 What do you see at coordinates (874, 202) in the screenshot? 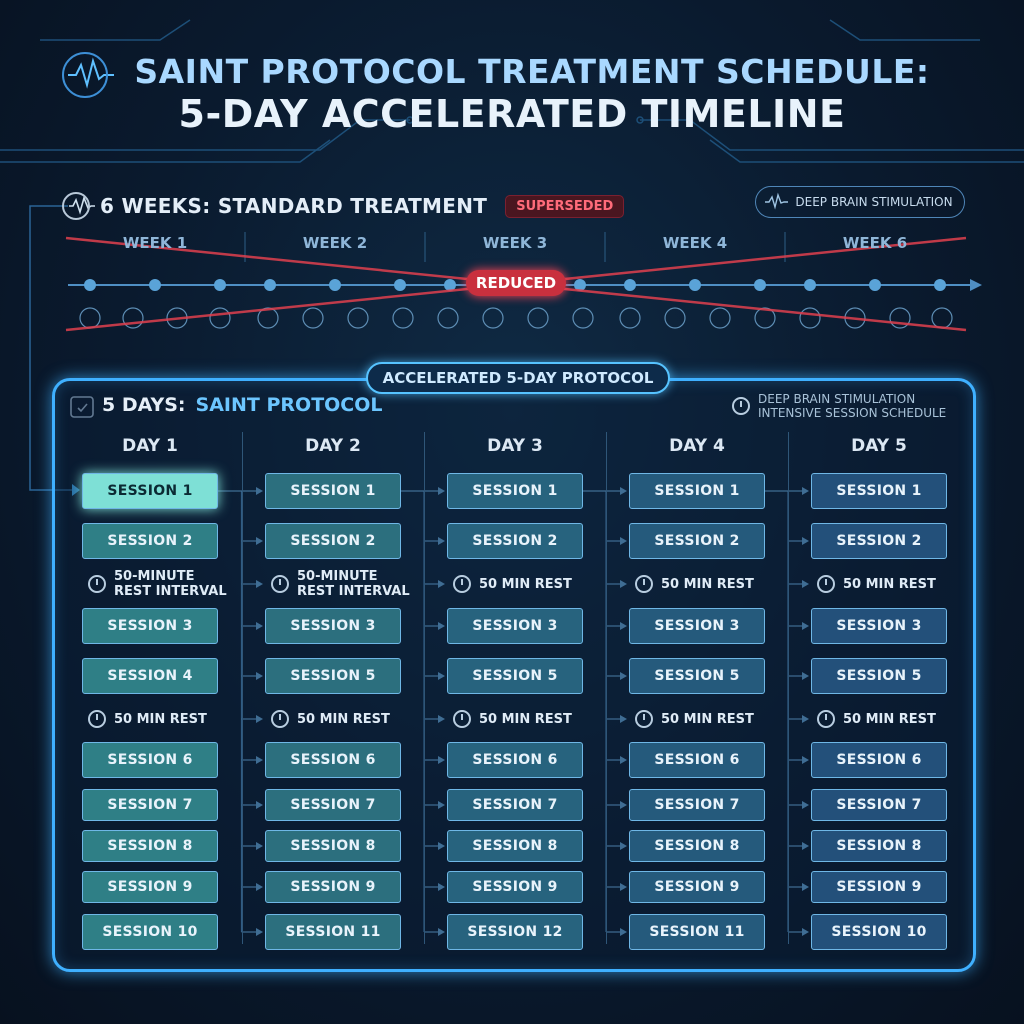
I see `dbs-pill-label: DEEP BRAIN STIMULATION` at bounding box center [874, 202].